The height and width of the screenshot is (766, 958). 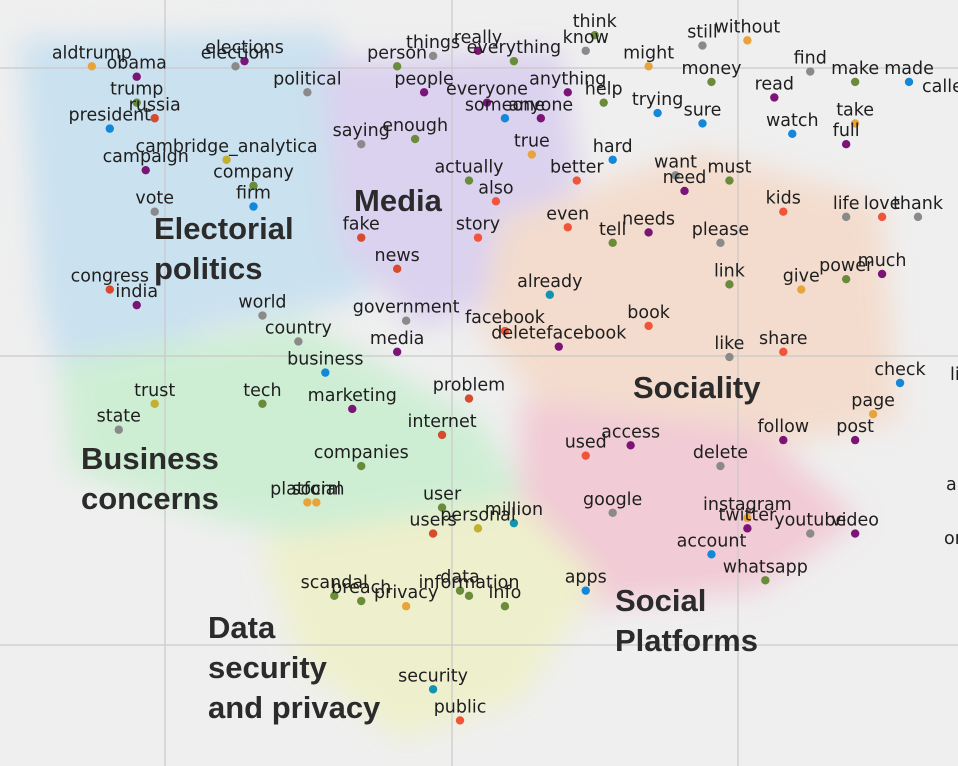 What do you see at coordinates (478, 515) in the screenshot?
I see `word-label-personal: personal` at bounding box center [478, 515].